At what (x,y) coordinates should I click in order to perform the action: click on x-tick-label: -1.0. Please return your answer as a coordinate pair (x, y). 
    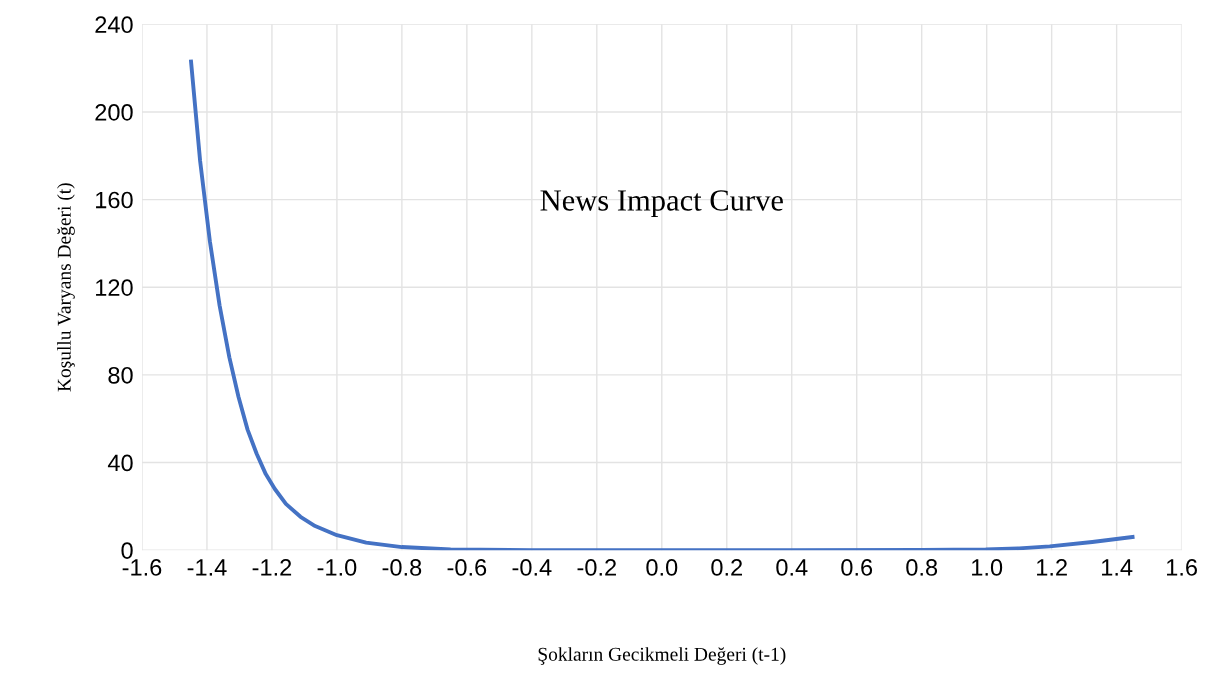
    Looking at the image, I should click on (337, 567).